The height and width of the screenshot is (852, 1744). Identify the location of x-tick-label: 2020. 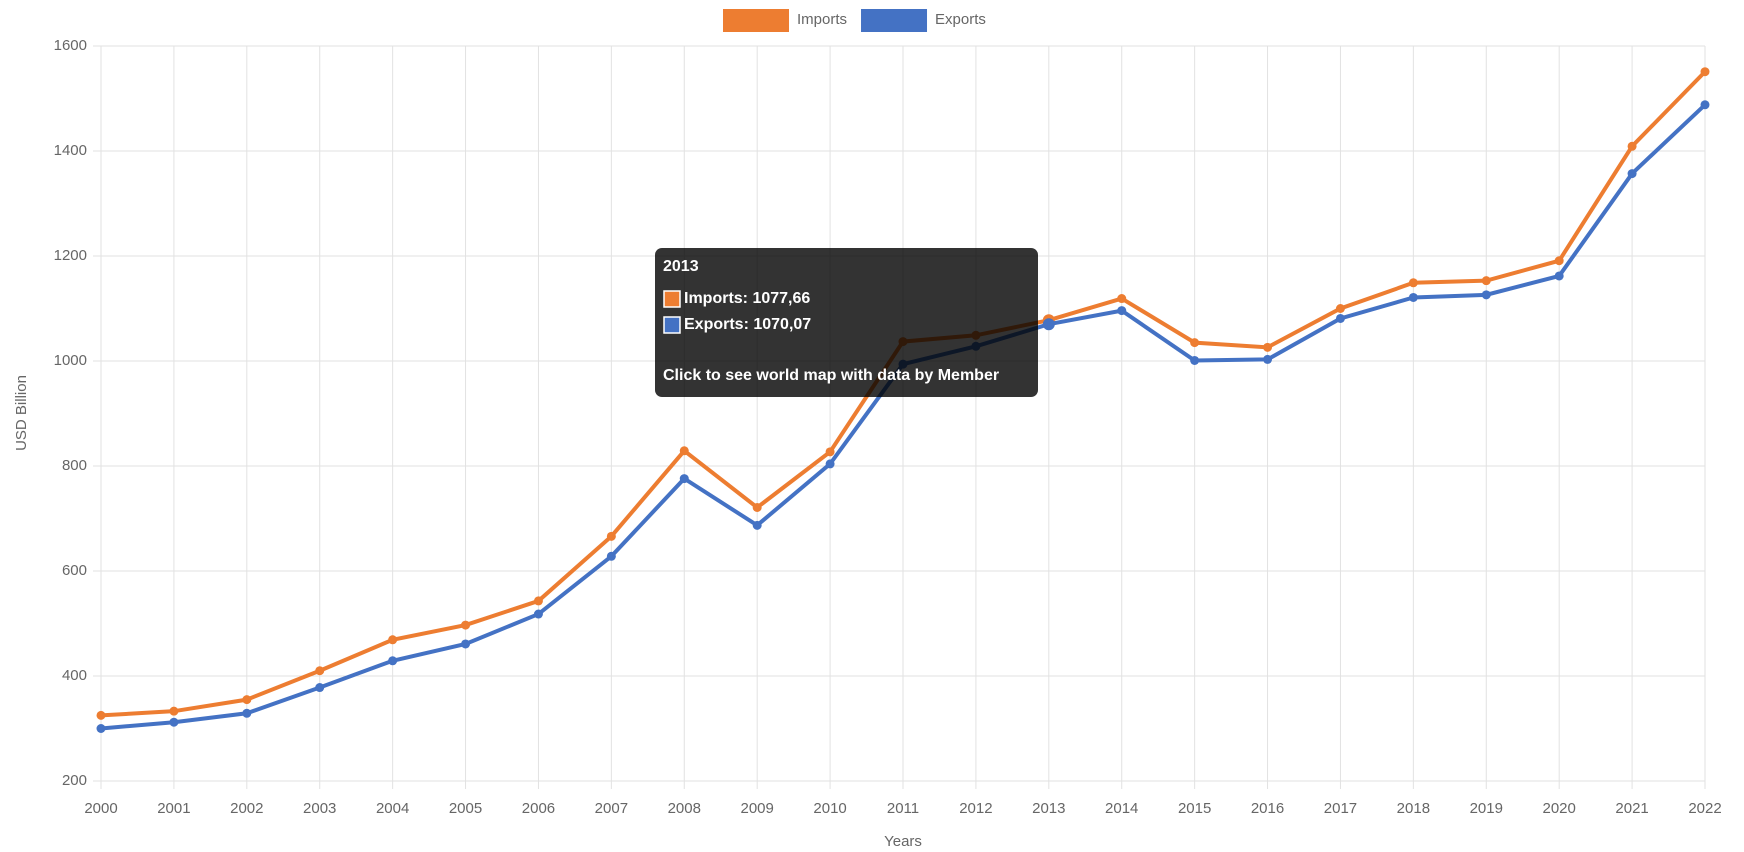
(1558, 808).